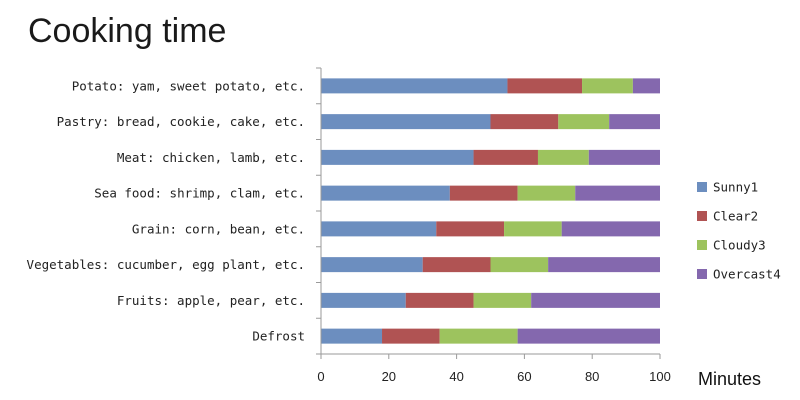 The width and height of the screenshot is (800, 400). Describe the element at coordinates (735, 216) in the screenshot. I see `legend-label-2: Clear2` at that location.